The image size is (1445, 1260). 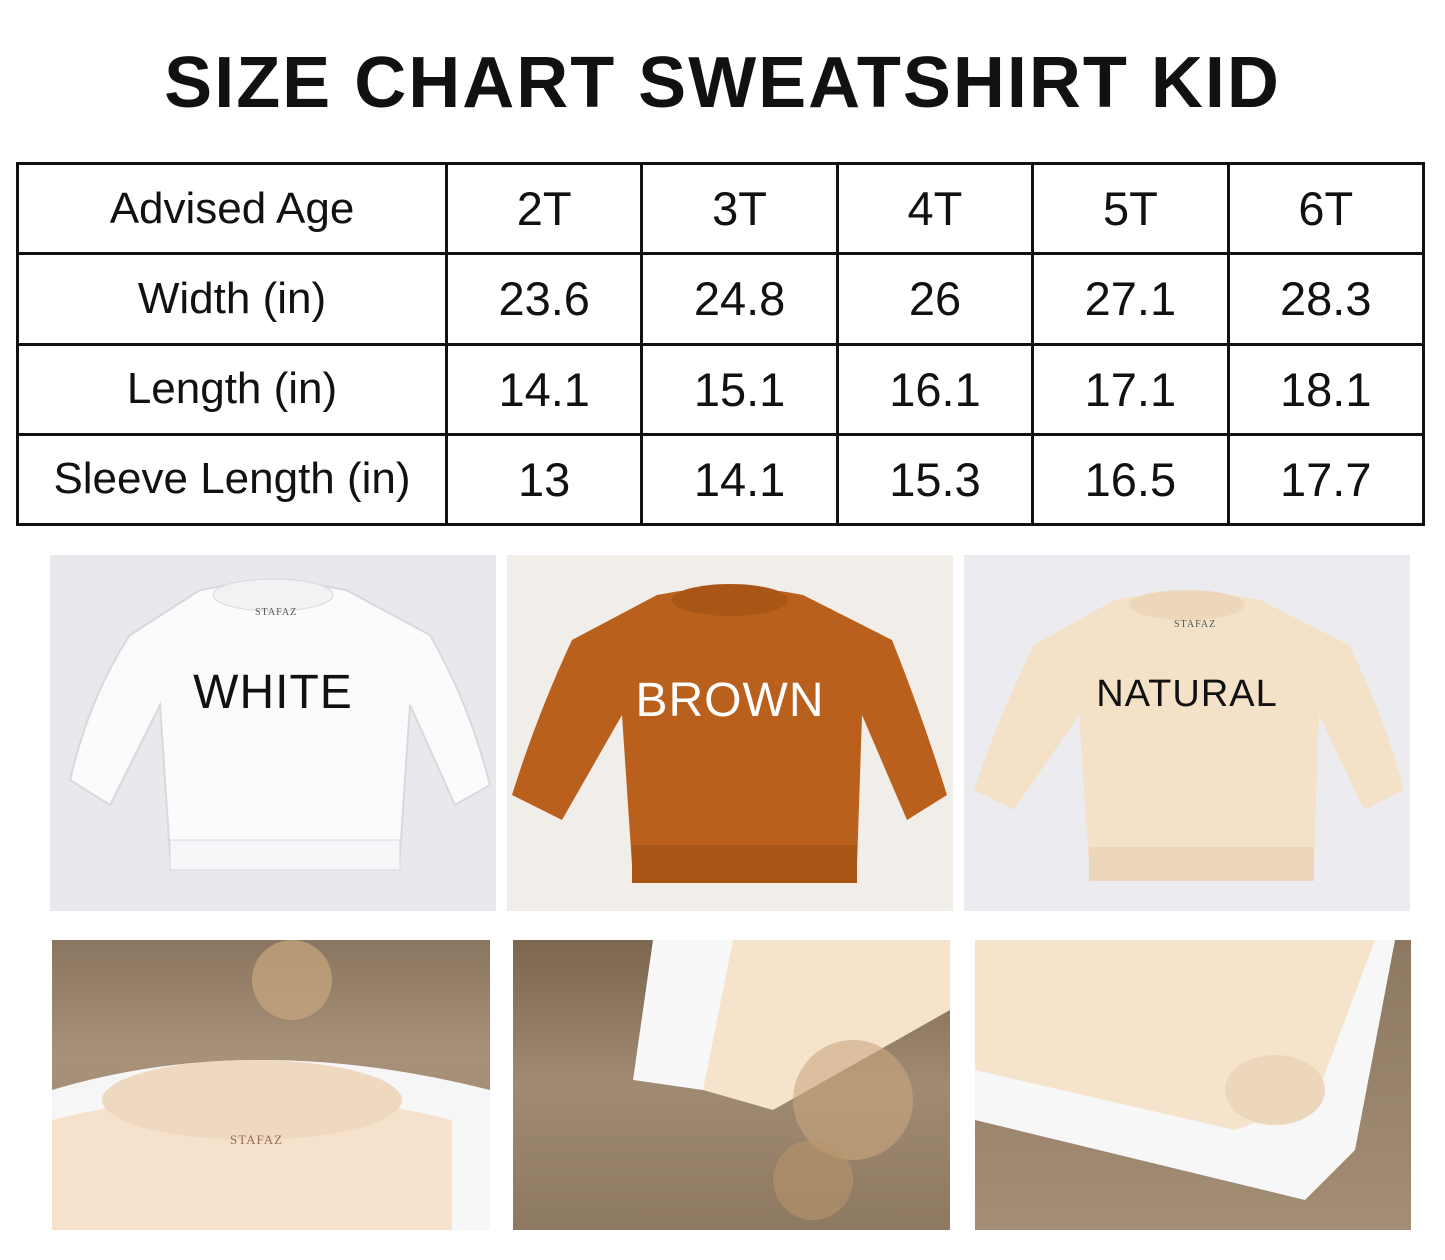 What do you see at coordinates (1326, 389) in the screenshot?
I see `table-cell: 18.1` at bounding box center [1326, 389].